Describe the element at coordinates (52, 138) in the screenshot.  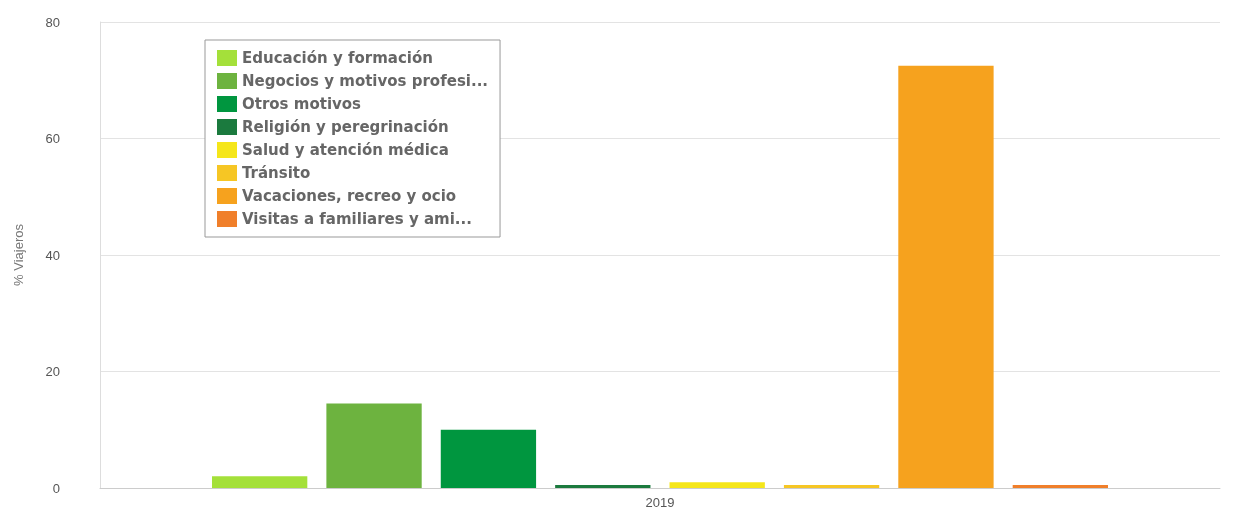
I see `y-tick-label: 60` at that location.